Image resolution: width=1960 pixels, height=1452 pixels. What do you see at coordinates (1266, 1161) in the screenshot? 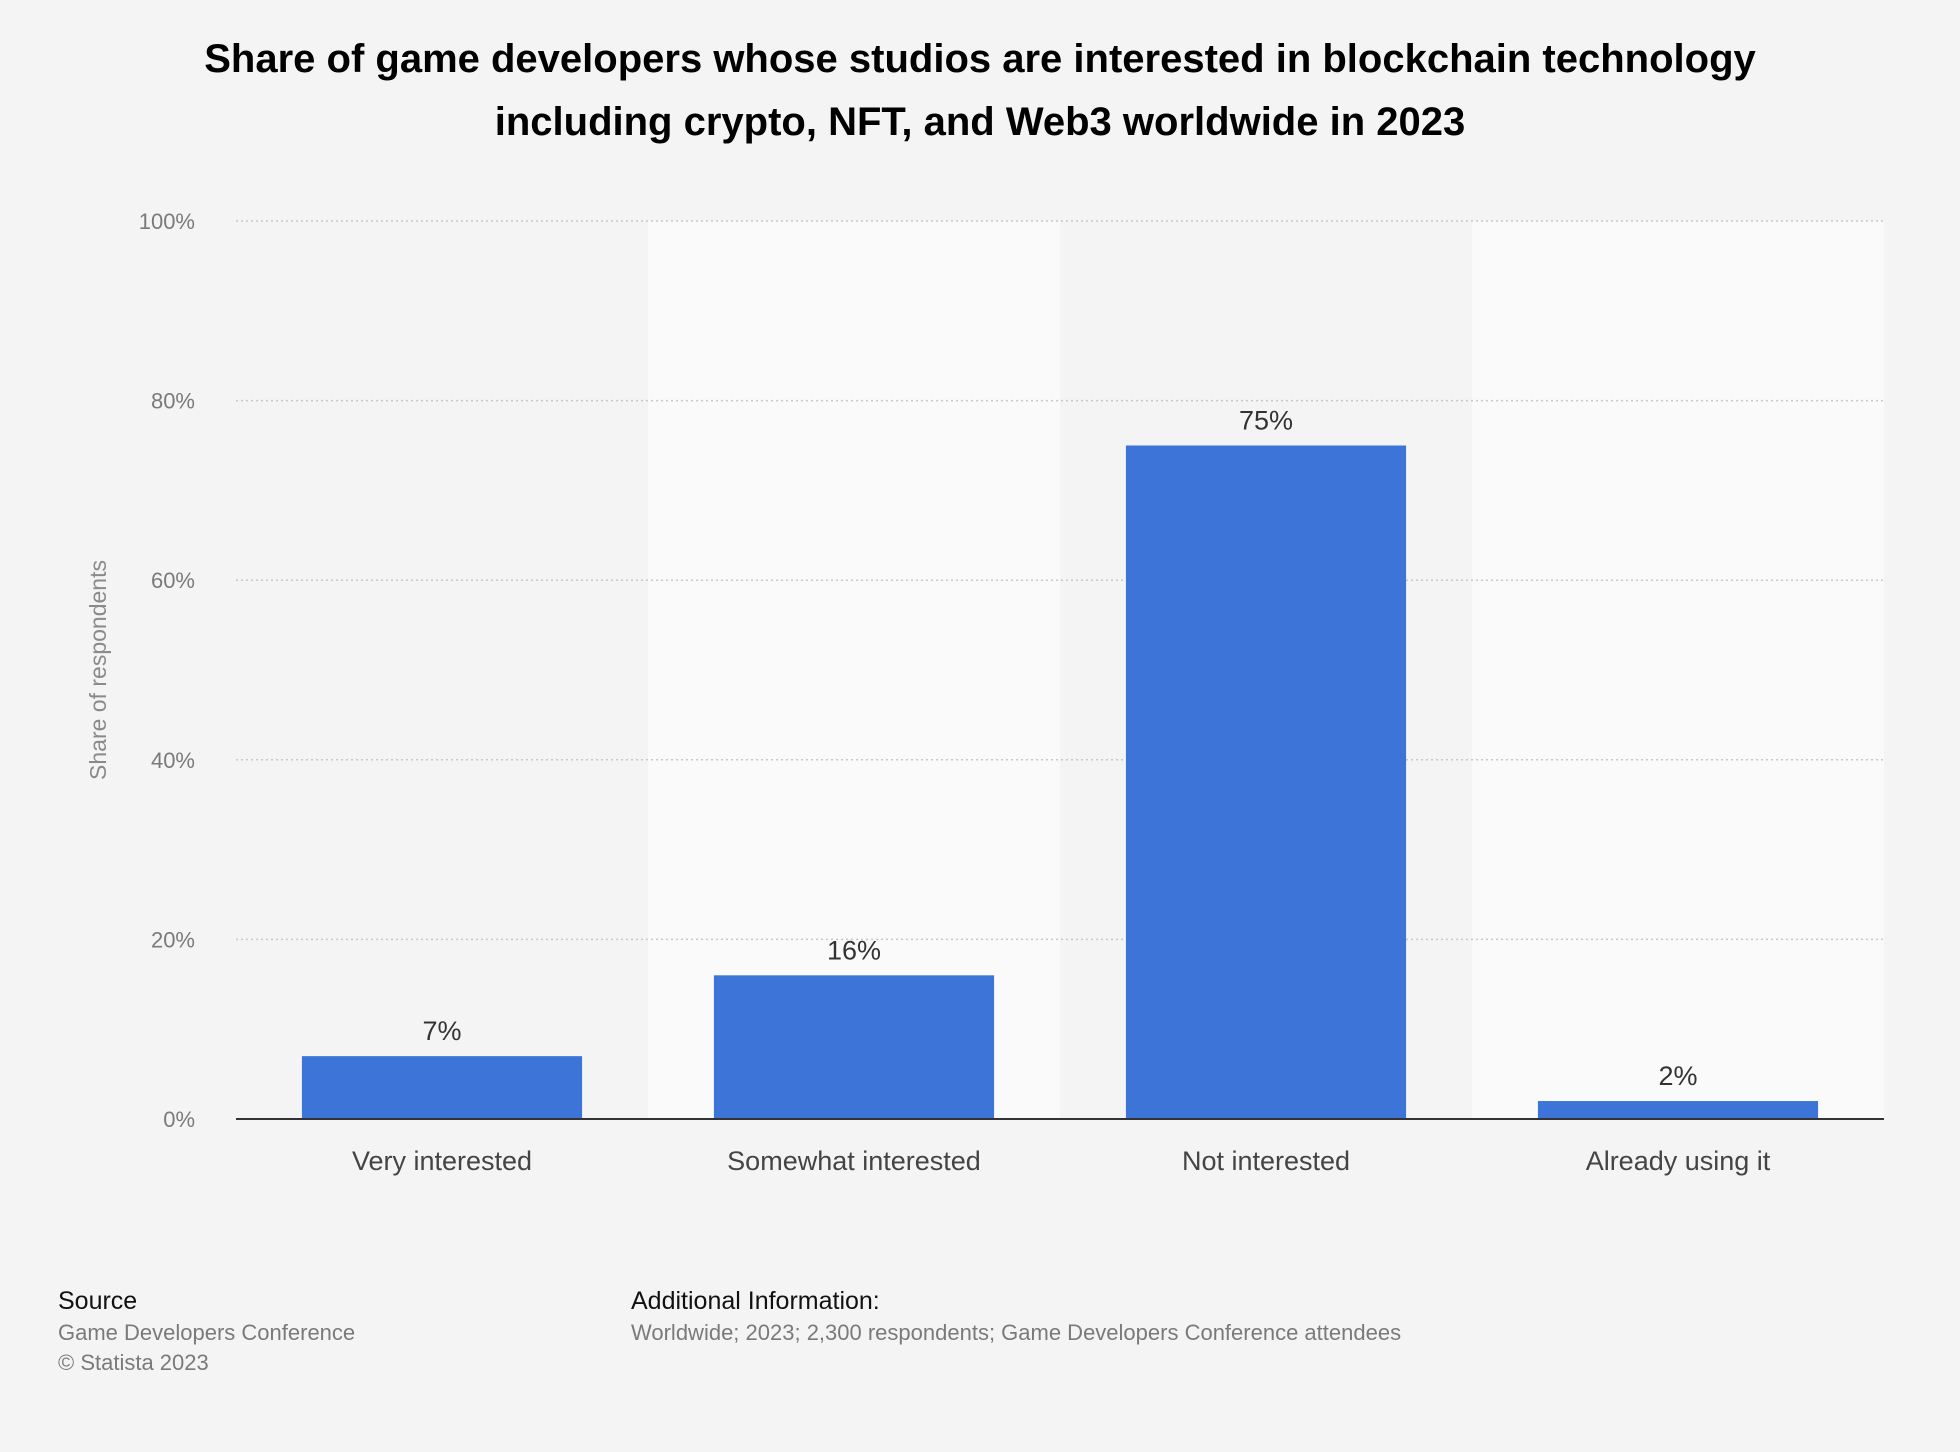
I see `x-tick-label: Not interested` at bounding box center [1266, 1161].